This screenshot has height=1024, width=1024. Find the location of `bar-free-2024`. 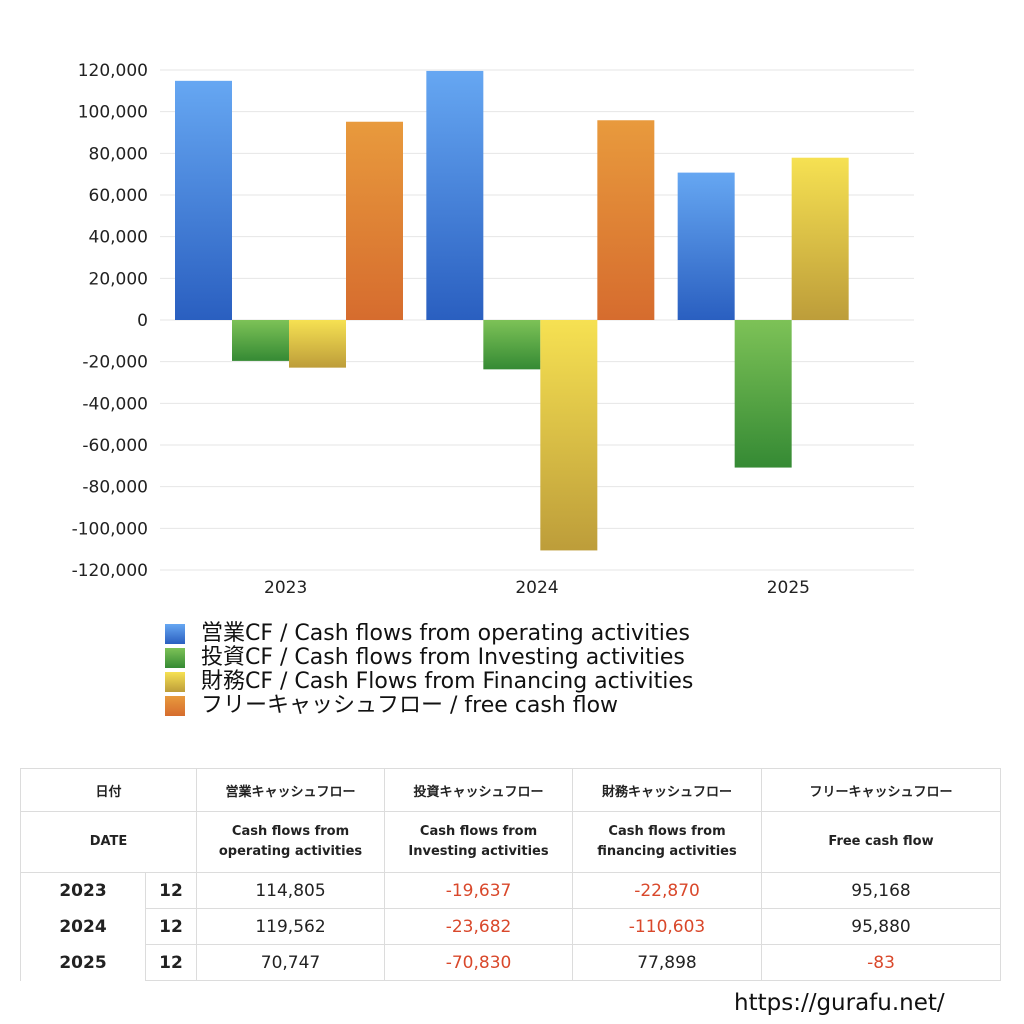

bar-free-2024 is located at coordinates (626, 220).